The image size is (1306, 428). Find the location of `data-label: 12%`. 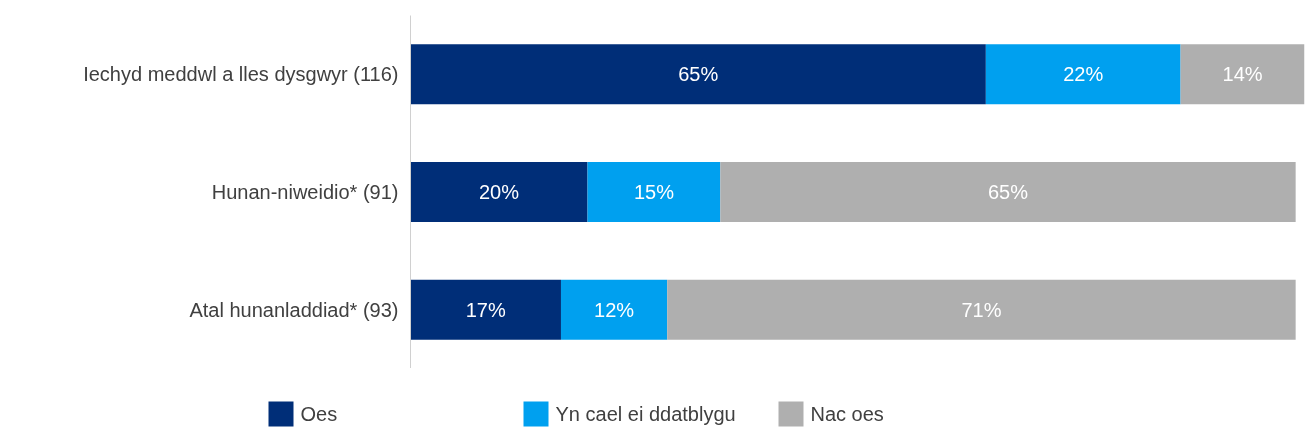

data-label: 12% is located at coordinates (614, 309).